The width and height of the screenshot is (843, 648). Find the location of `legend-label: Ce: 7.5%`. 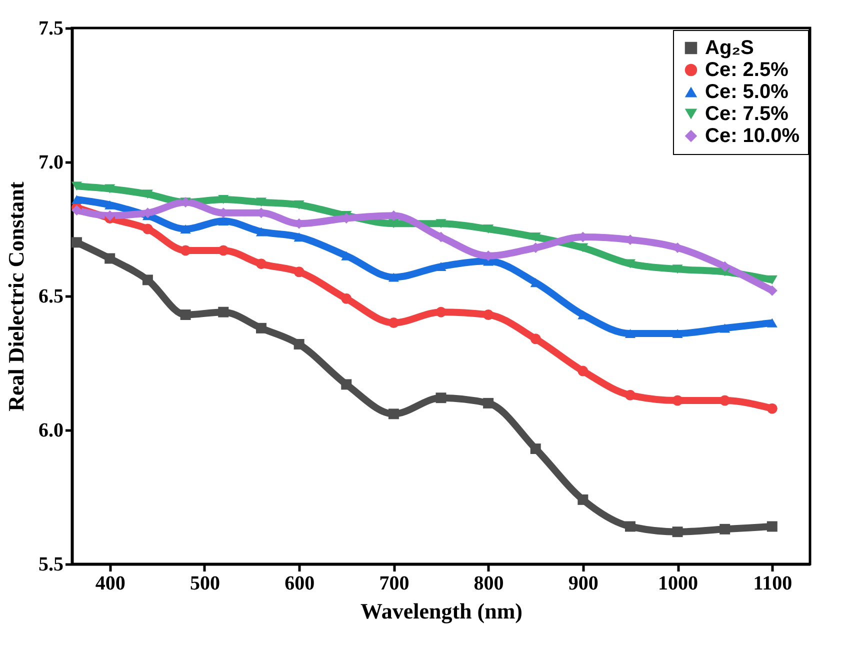

legend-label: Ce: 7.5% is located at coordinates (747, 114).